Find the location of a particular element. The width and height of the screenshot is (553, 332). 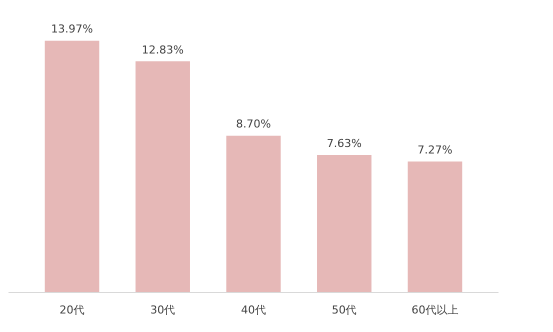

x-tick-label: 30代 is located at coordinates (163, 310).